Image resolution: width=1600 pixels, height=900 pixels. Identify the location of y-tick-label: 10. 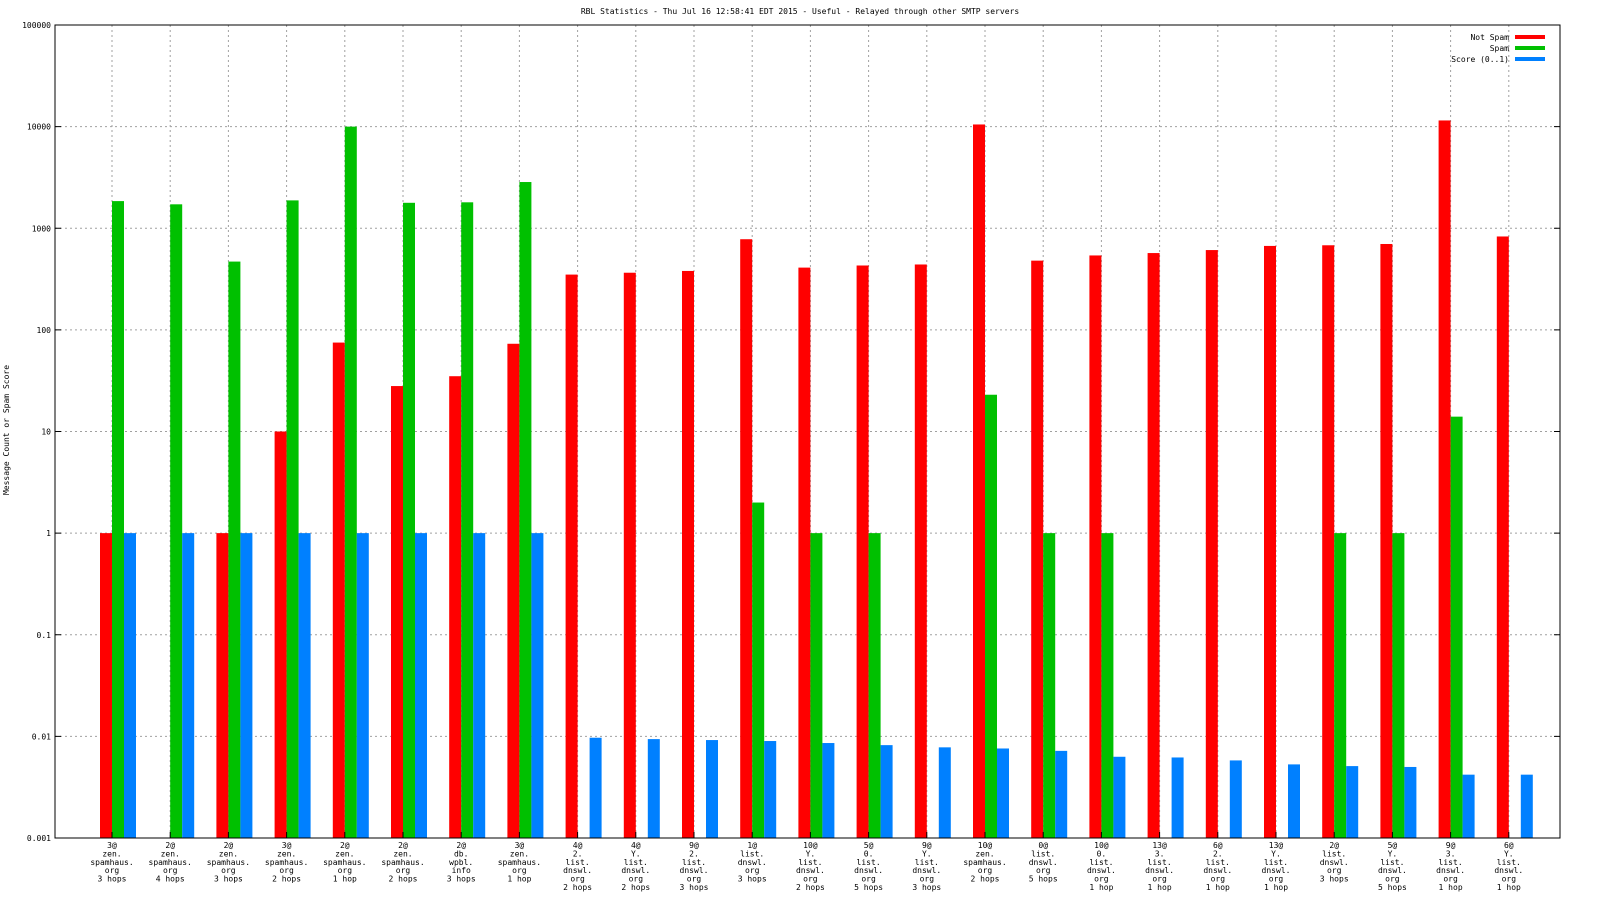
(46, 432).